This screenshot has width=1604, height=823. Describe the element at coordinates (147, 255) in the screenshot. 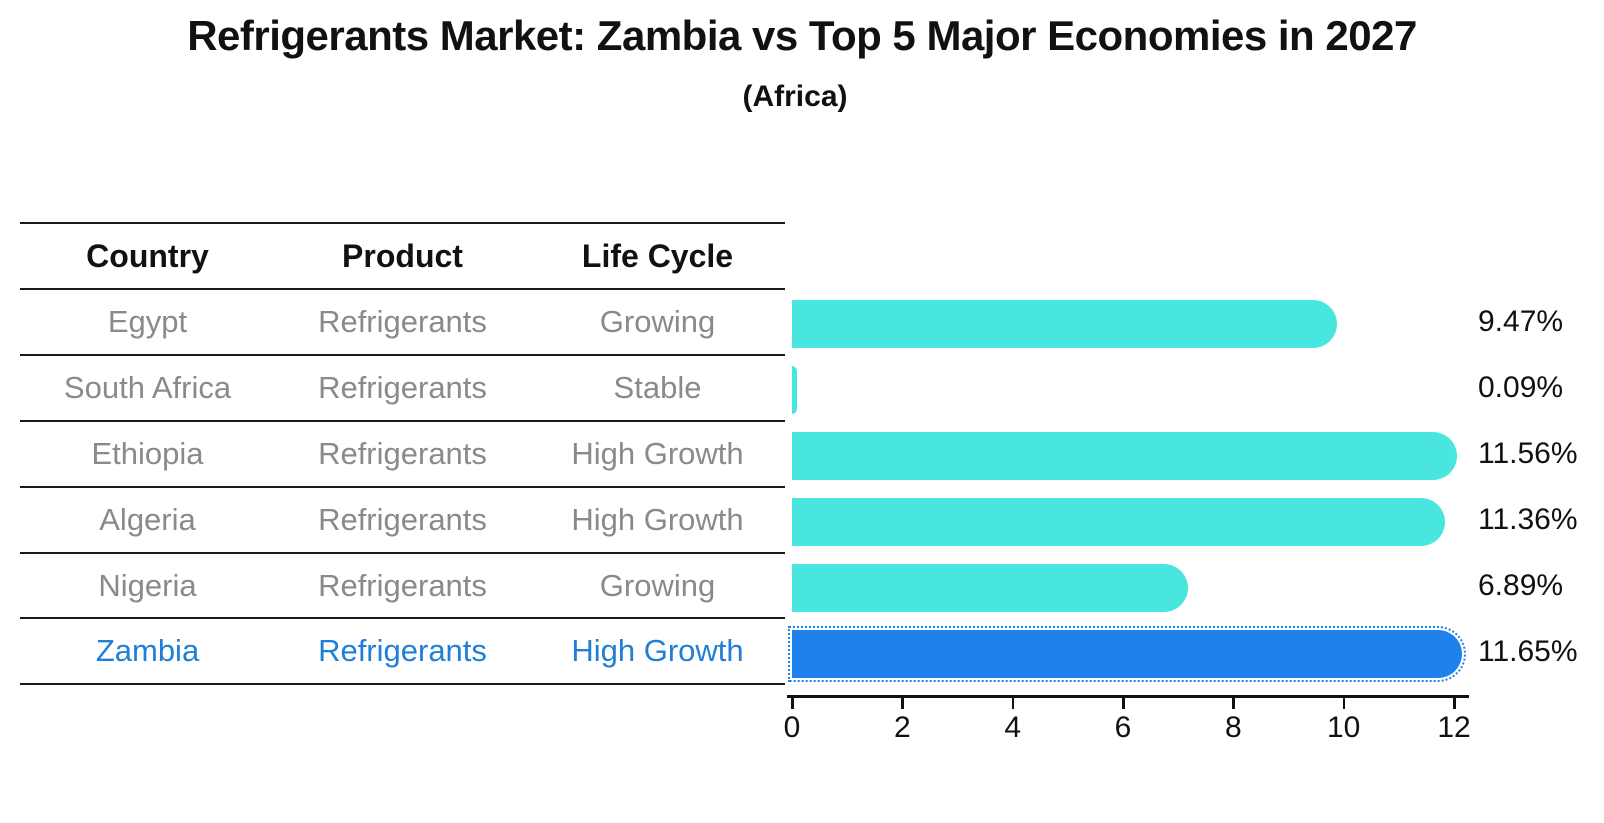

I see `column-header-country: Country` at that location.